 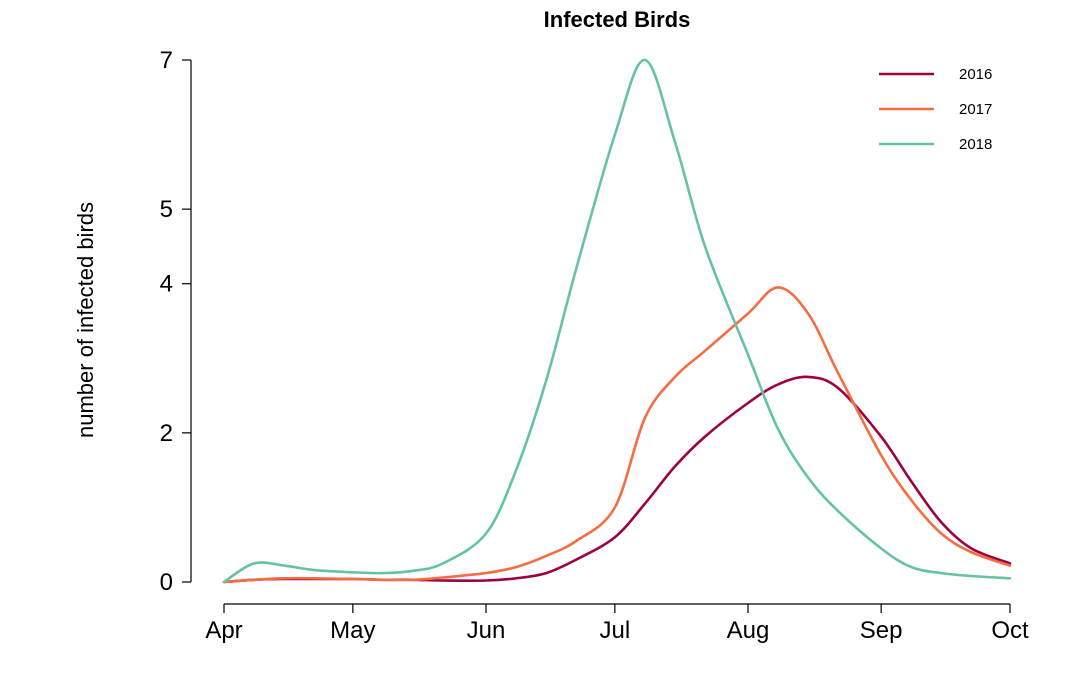 What do you see at coordinates (615, 630) in the screenshot?
I see `x-tick-label: Jul` at bounding box center [615, 630].